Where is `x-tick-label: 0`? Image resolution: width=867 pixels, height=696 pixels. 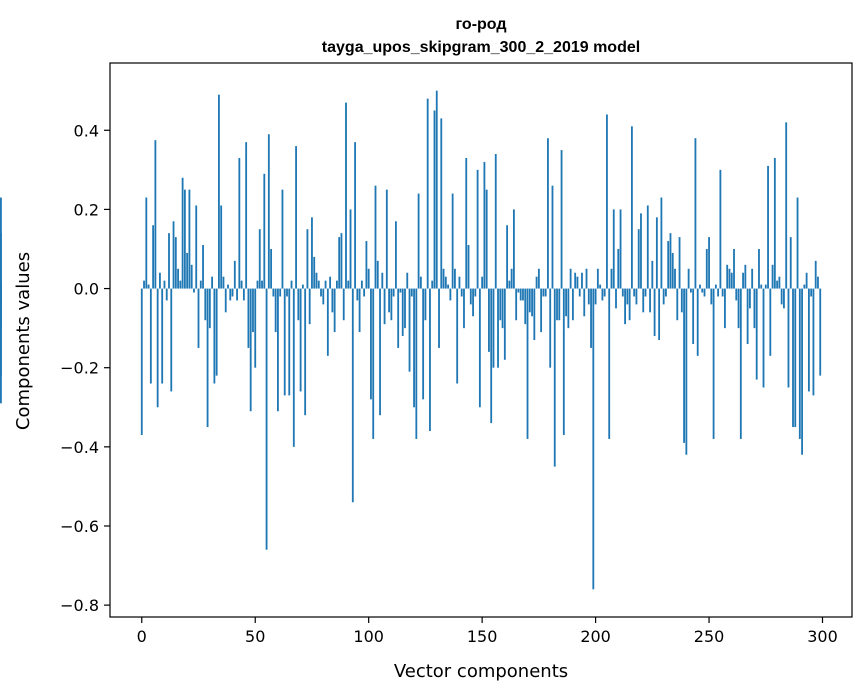 x-tick-label: 0 is located at coordinates (142, 636).